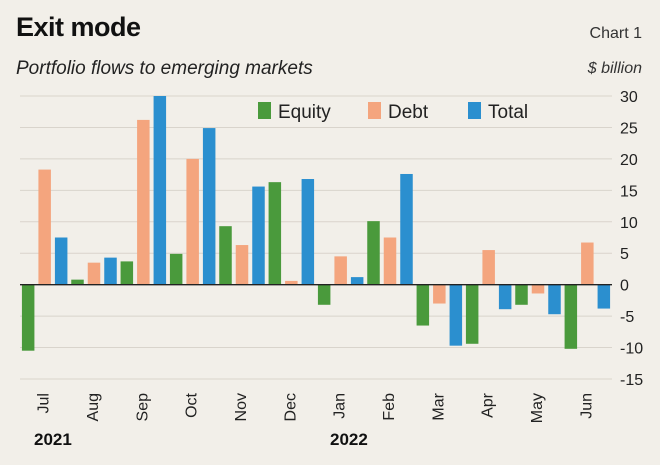 This screenshot has width=660, height=465. Describe the element at coordinates (631, 380) in the screenshot. I see `y-tick-label: -15` at that location.